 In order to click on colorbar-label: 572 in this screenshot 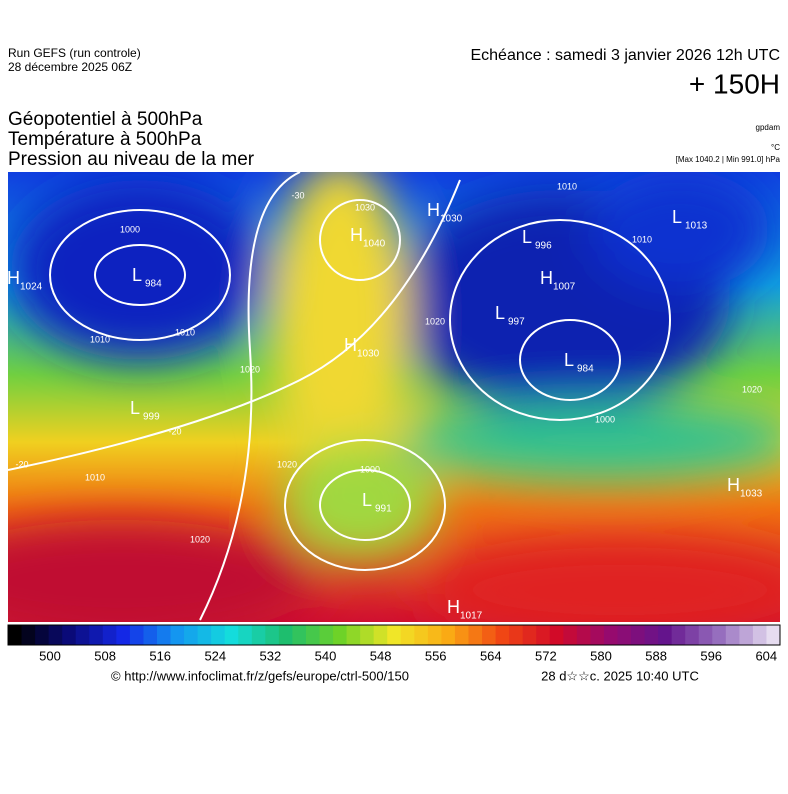, I will do `click(546, 655)`.